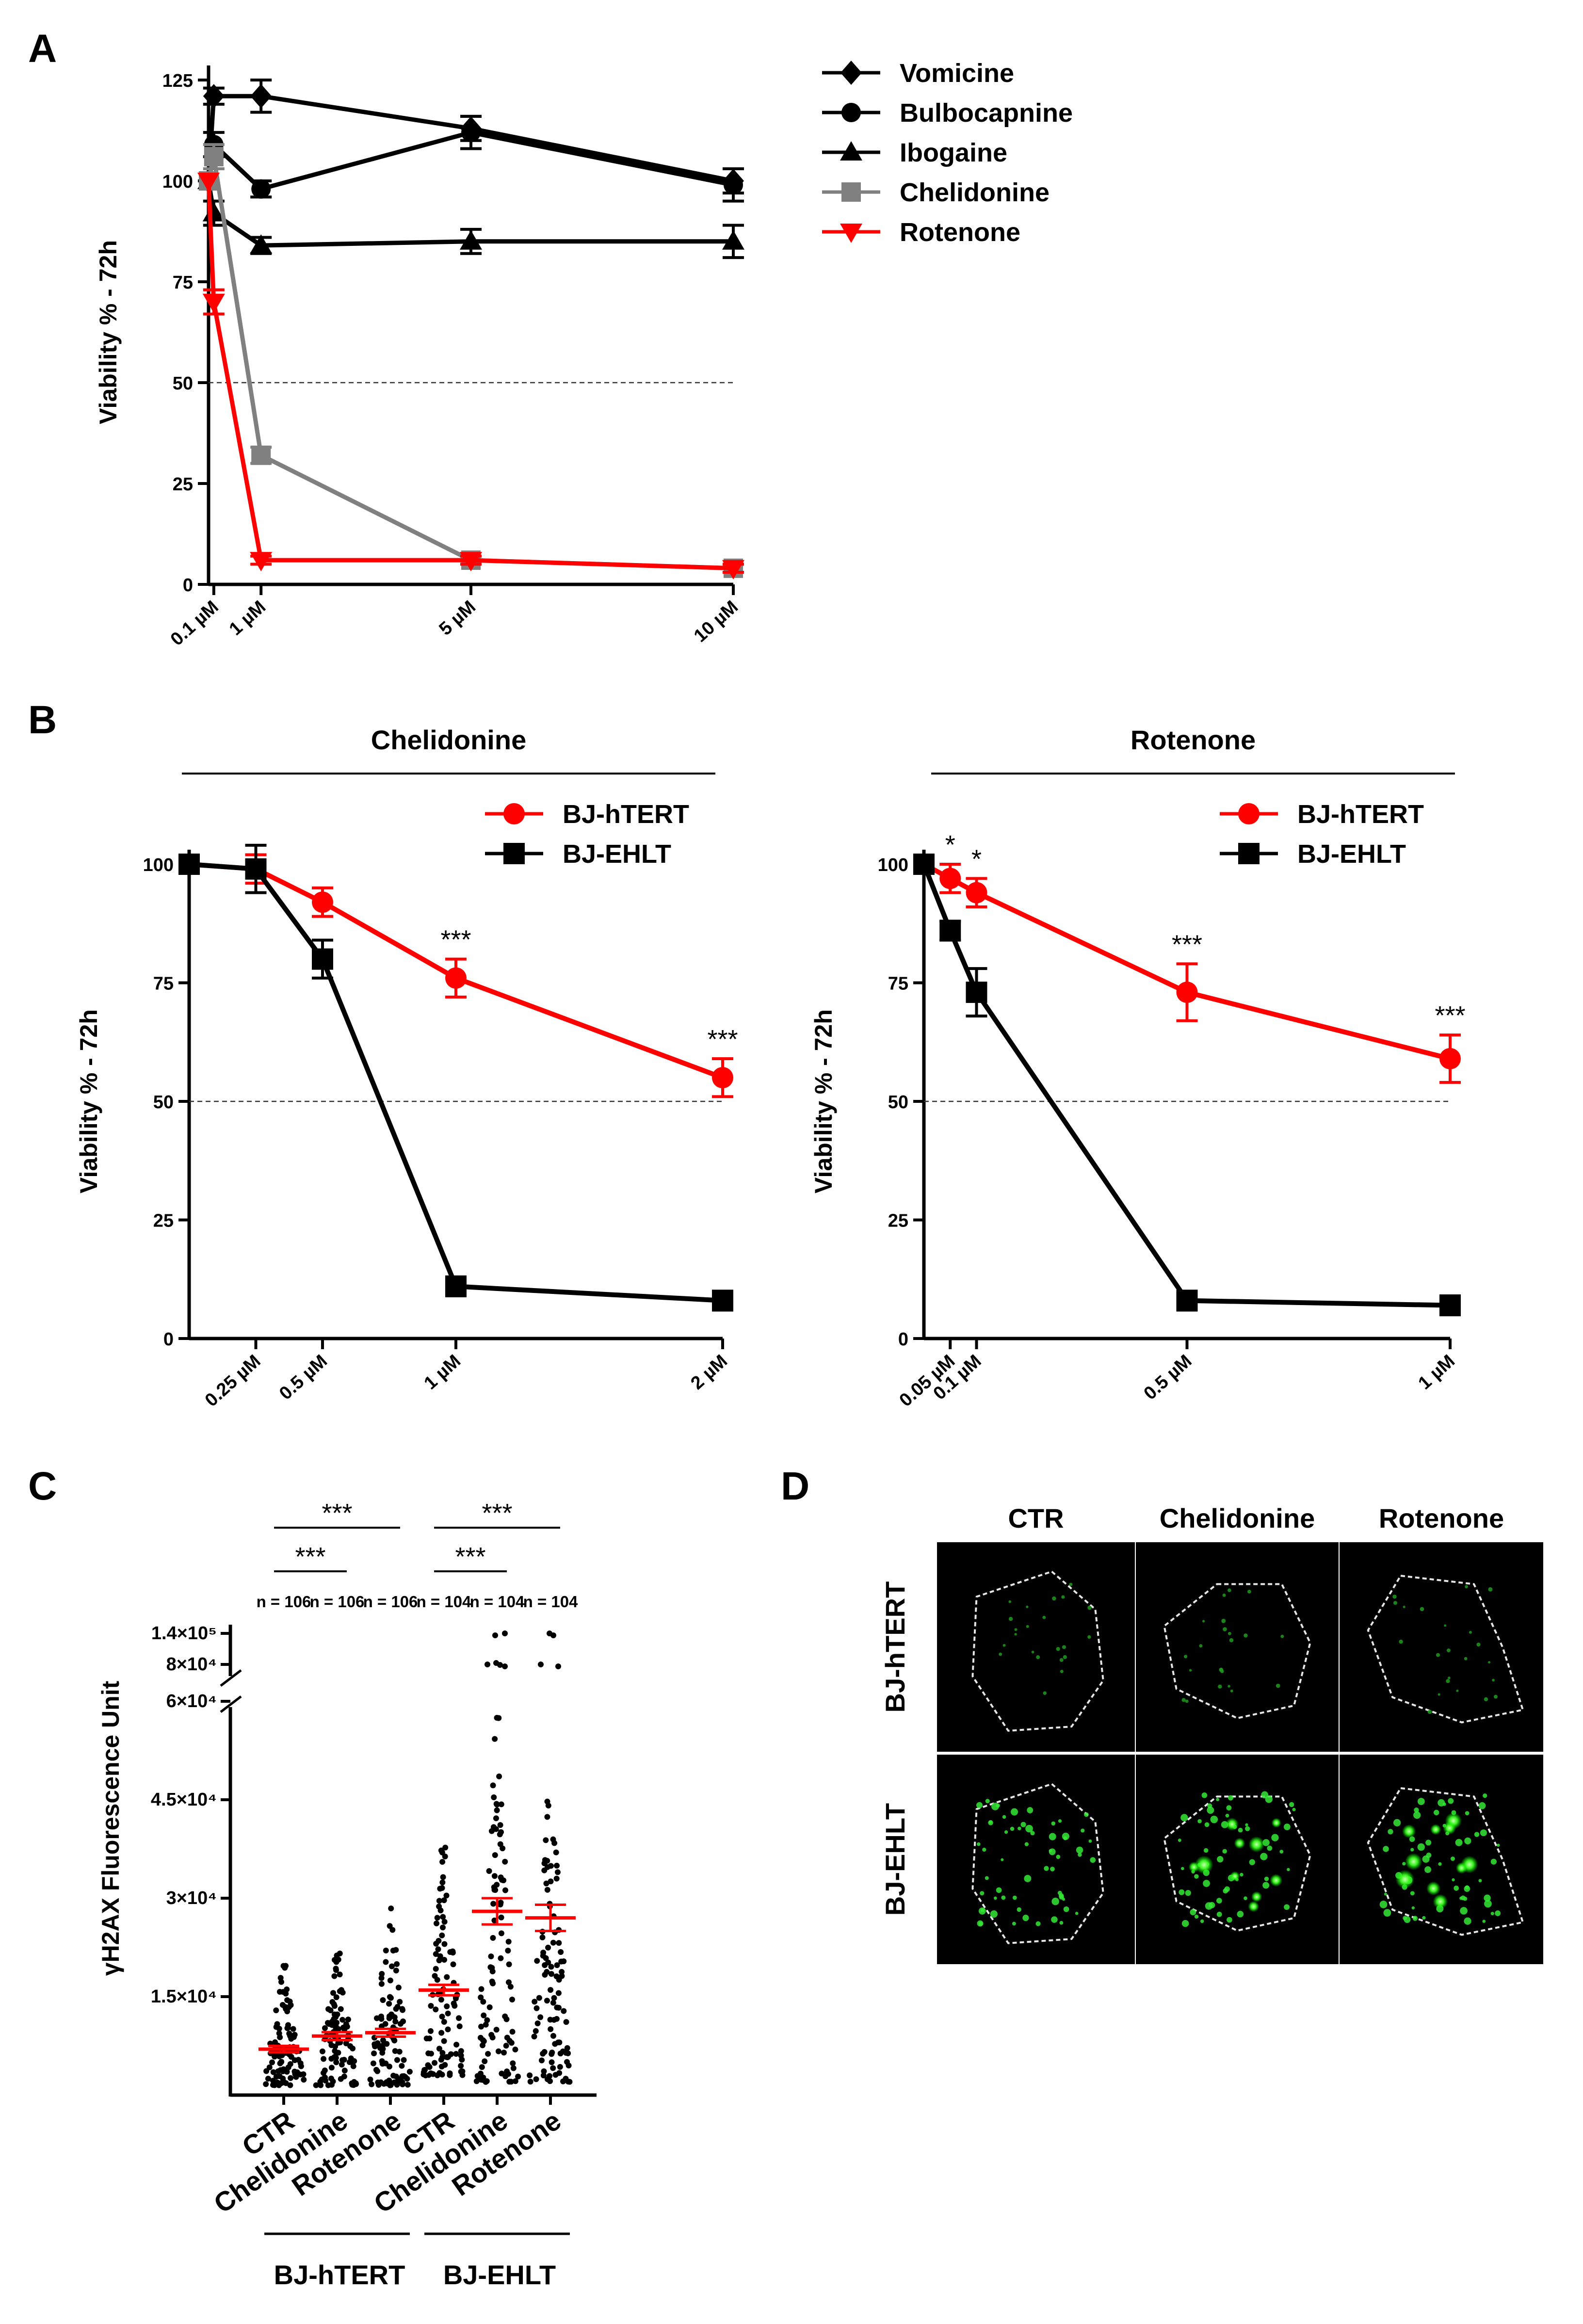 This screenshot has height=2324, width=1583. I want to click on d-nucleus-outline, so click(1037, 1651).